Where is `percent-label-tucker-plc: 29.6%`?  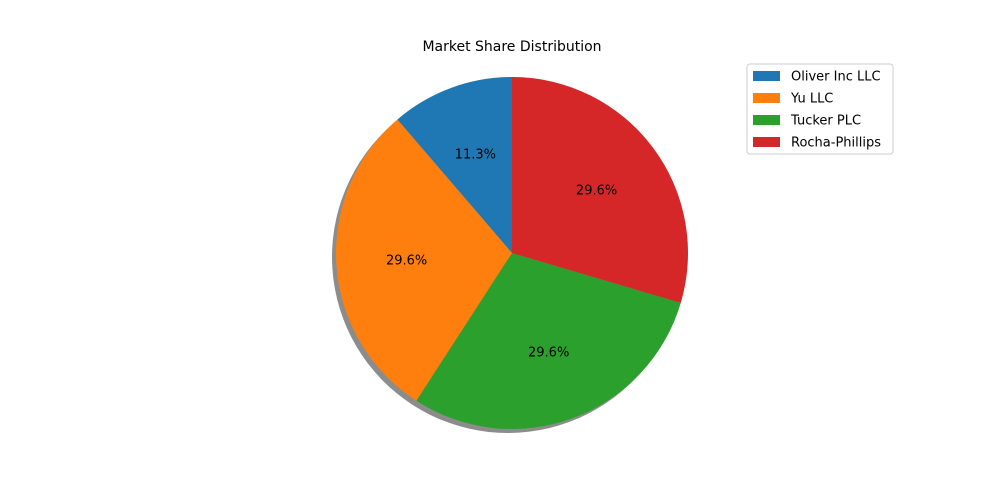 percent-label-tucker-plc: 29.6% is located at coordinates (548, 353).